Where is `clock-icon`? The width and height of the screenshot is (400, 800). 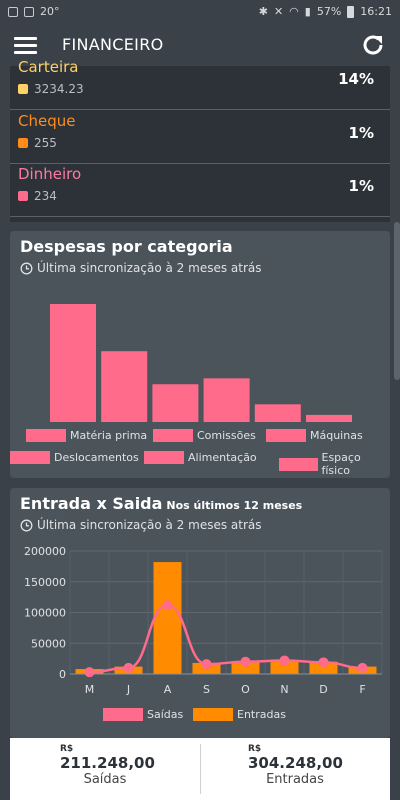 clock-icon is located at coordinates (26, 525).